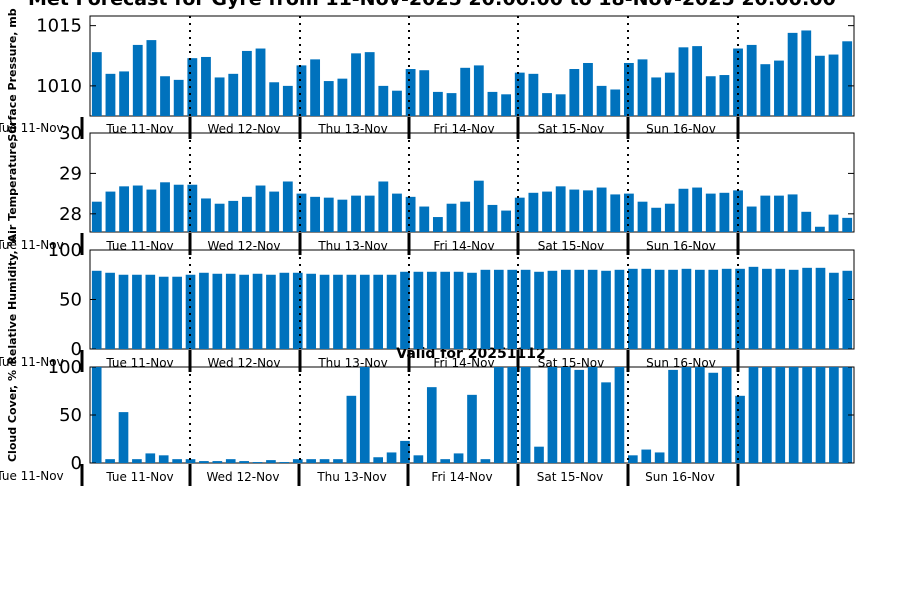 This screenshot has height=600, width=900. I want to click on y-tick-label: 1015, so click(59, 26).